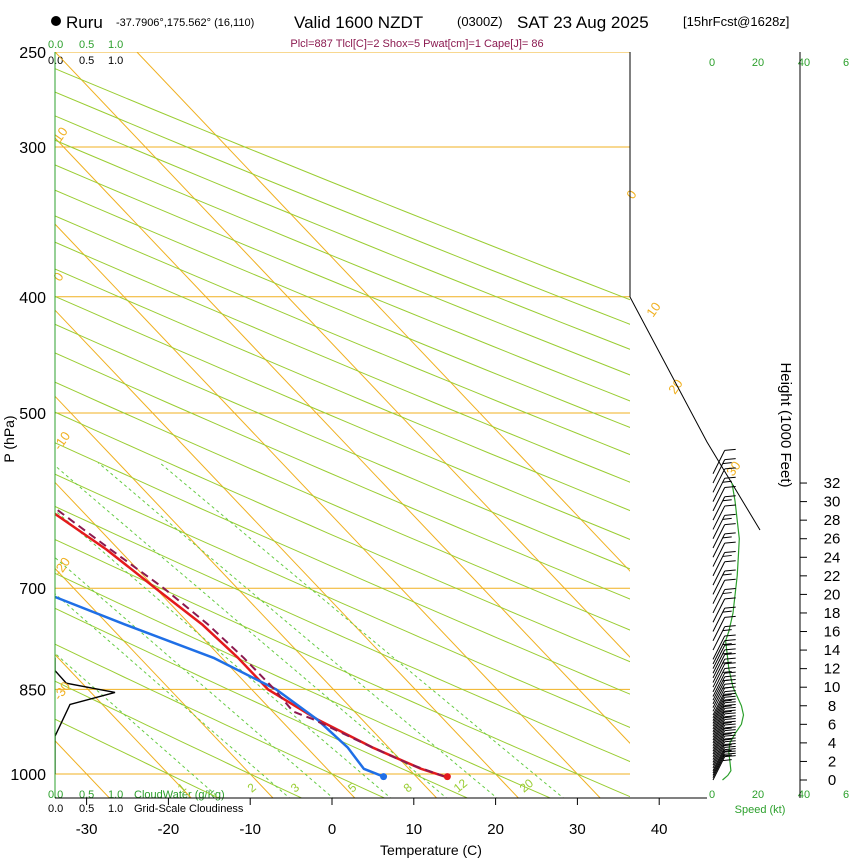 The height and width of the screenshot is (860, 850). Describe the element at coordinates (60, 134) in the screenshot. I see `isotherm-label: 10` at that location.